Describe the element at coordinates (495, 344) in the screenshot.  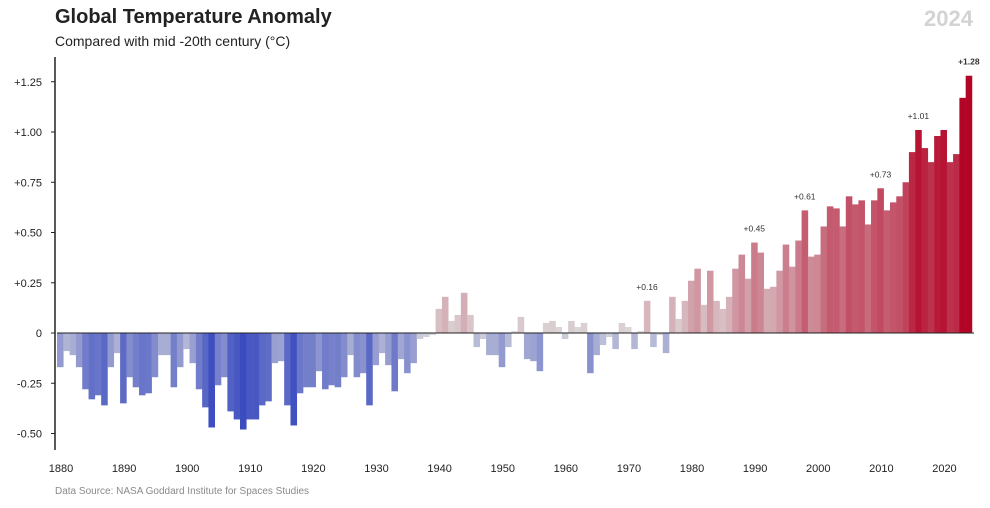
I see `bar-1949` at that location.